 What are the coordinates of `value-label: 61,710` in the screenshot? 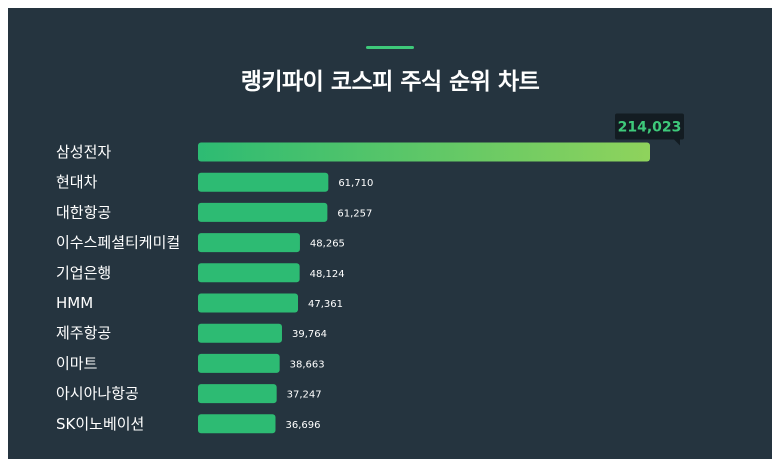 It's located at (355, 183).